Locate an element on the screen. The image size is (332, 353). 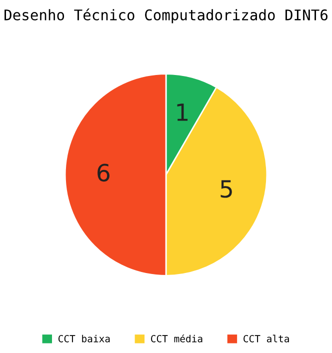
data-label: 5 is located at coordinates (226, 189).